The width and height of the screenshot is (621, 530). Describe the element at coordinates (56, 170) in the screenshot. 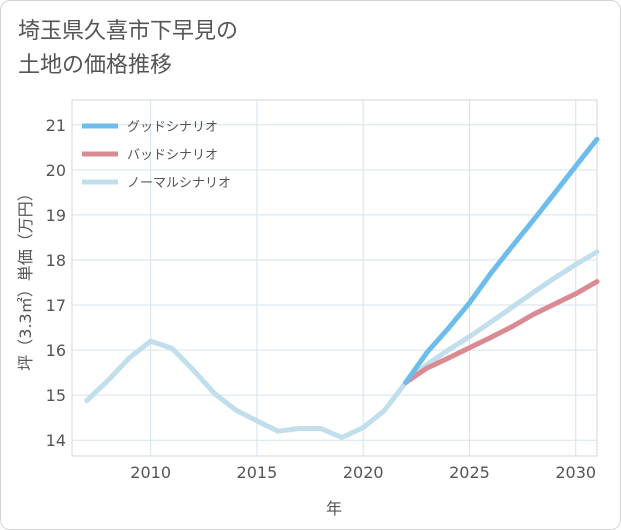

I see `y-tick-label: 20` at that location.